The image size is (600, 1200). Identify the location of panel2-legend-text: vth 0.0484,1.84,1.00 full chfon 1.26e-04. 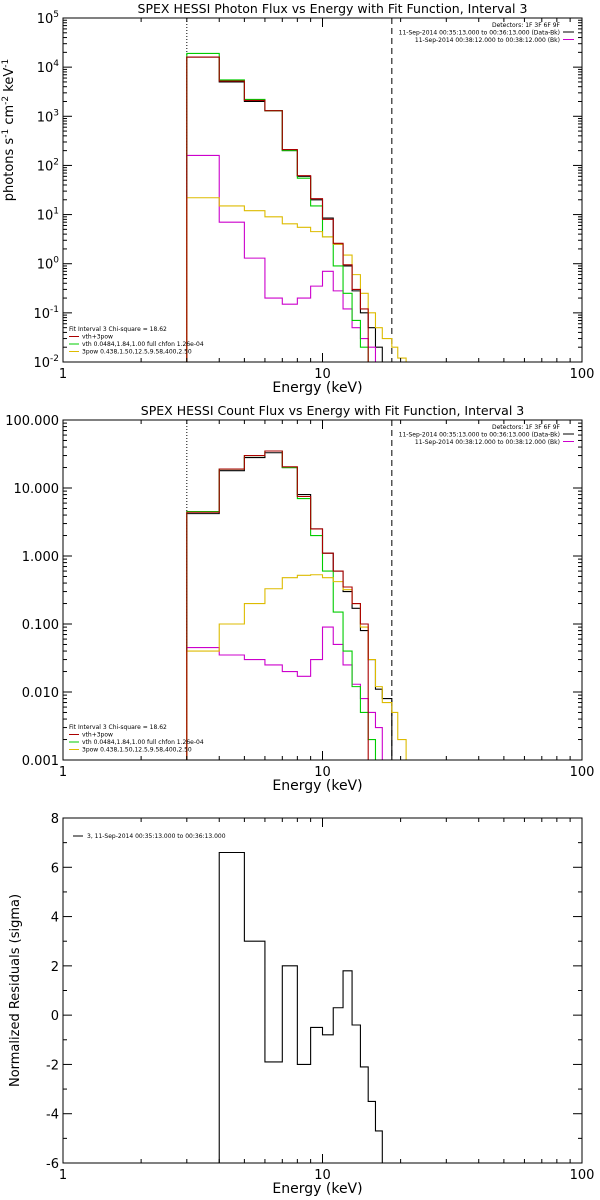
(143, 742).